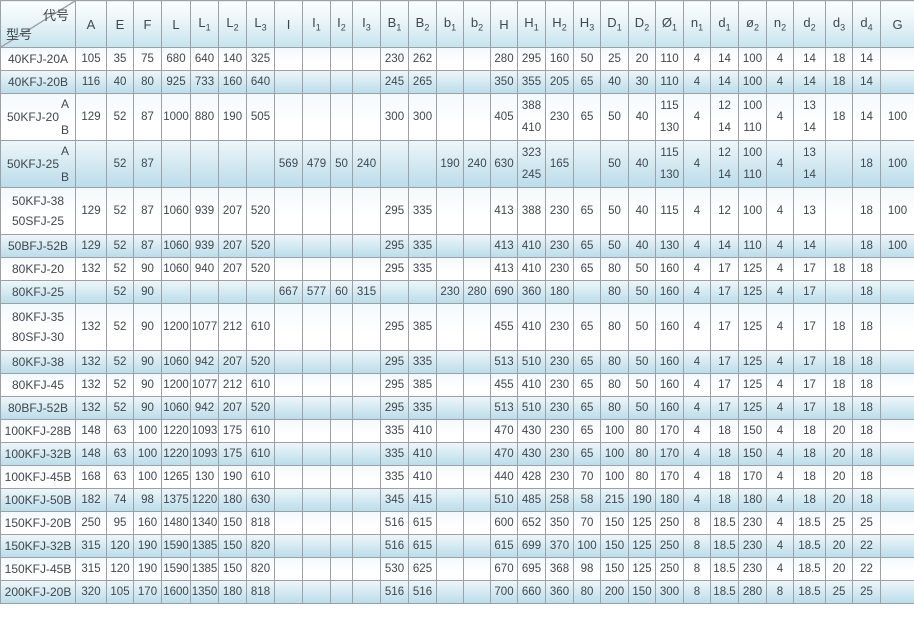 The image size is (914, 617). Describe the element at coordinates (809, 211) in the screenshot. I see `value-cell: 13` at that location.